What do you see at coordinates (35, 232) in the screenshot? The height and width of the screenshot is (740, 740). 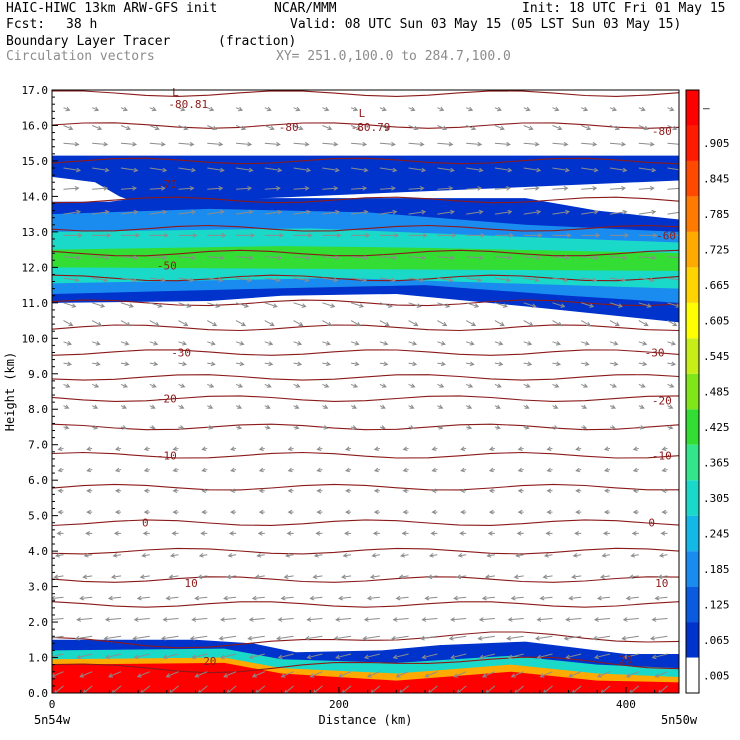 I see `y-tick-label: 13.0` at bounding box center [35, 232].